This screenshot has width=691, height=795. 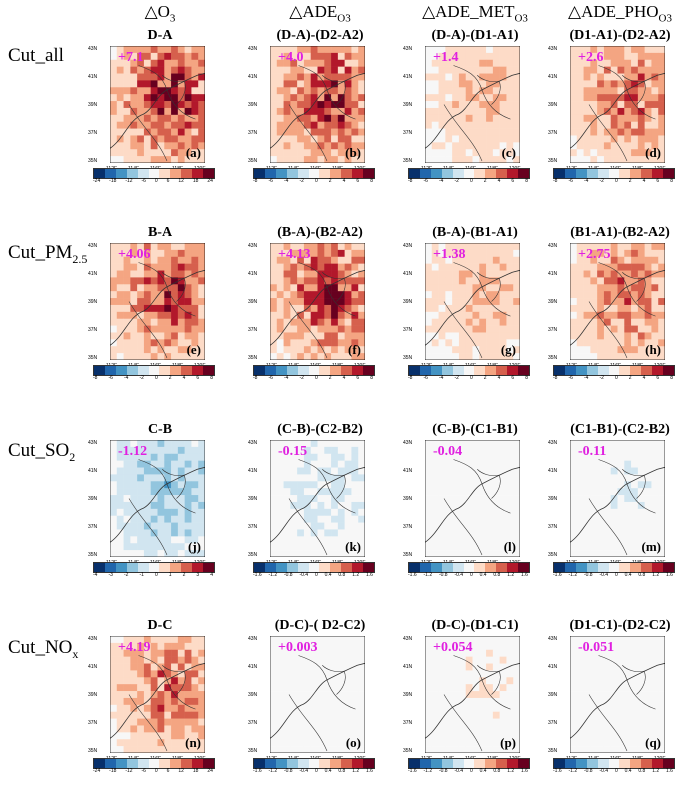 What do you see at coordinates (497, 575) in the screenshot?
I see `colorbar-tick-label: 0.8` at bounding box center [497, 575].